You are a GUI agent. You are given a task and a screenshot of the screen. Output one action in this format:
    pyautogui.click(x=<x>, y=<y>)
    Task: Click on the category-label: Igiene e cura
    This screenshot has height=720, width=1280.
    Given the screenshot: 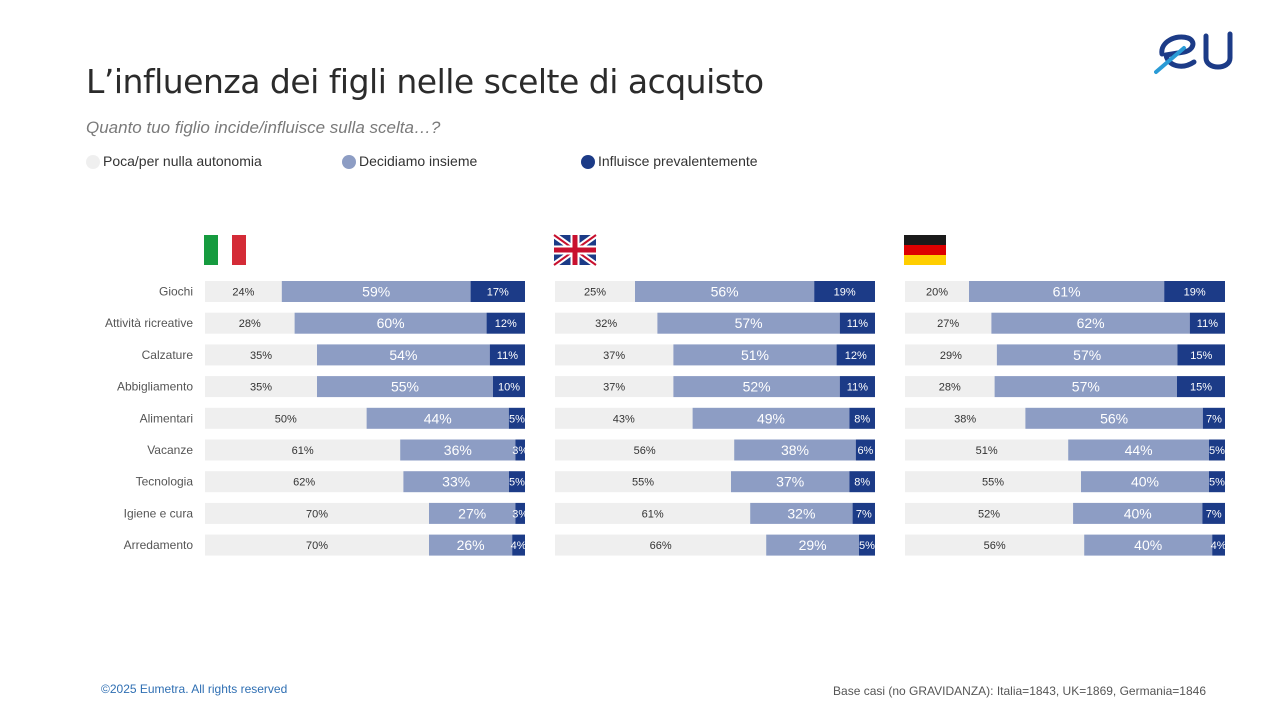 What is the action you would take?
    pyautogui.click(x=159, y=513)
    